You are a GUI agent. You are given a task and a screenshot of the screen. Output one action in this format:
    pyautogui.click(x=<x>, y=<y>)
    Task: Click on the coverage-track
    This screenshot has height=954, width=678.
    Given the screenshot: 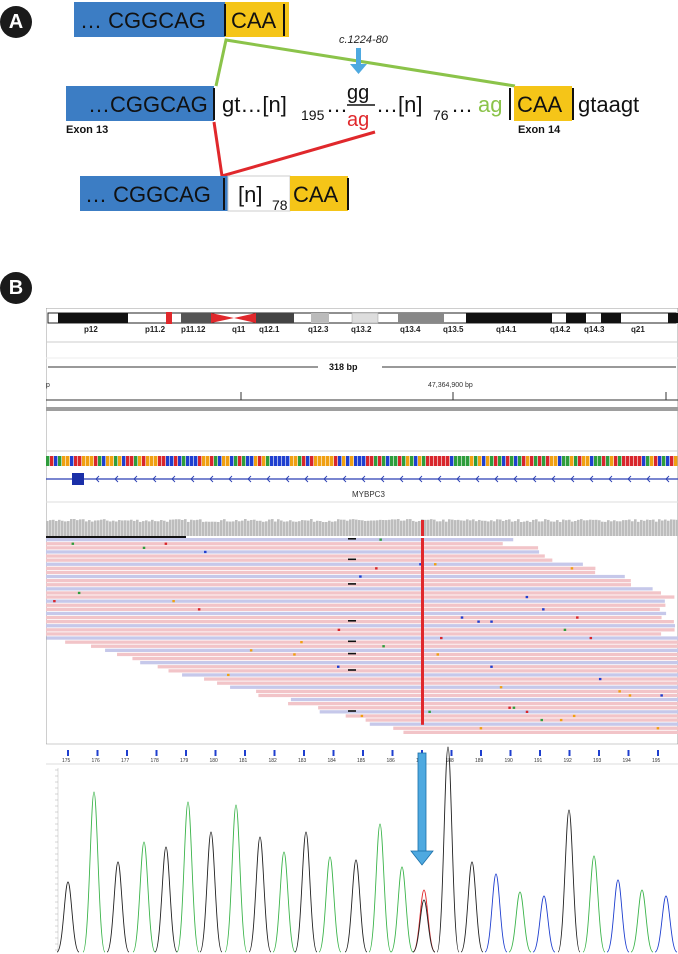 What is the action you would take?
    pyautogui.click(x=362, y=527)
    